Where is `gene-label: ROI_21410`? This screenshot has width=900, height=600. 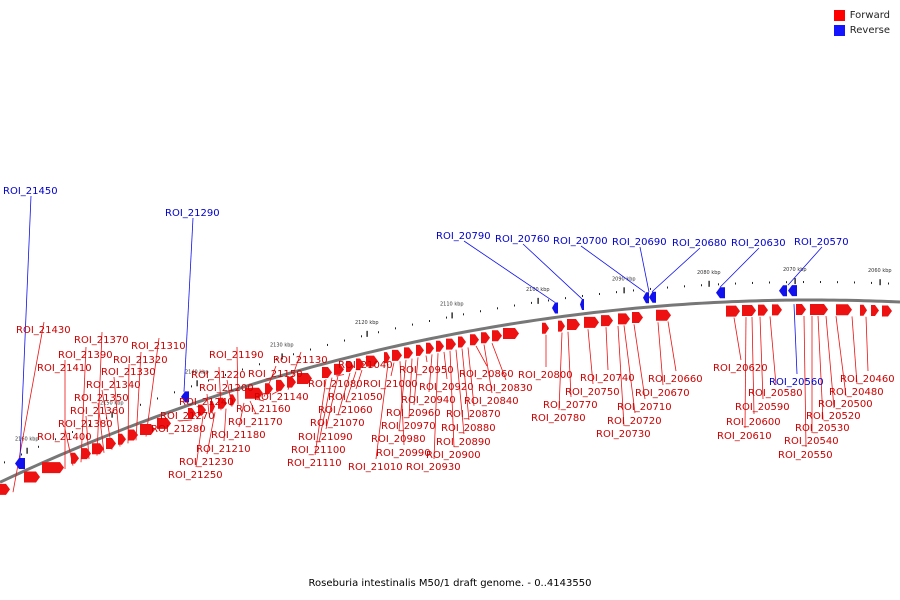 gene-label: ROI_21410 is located at coordinates (64, 368).